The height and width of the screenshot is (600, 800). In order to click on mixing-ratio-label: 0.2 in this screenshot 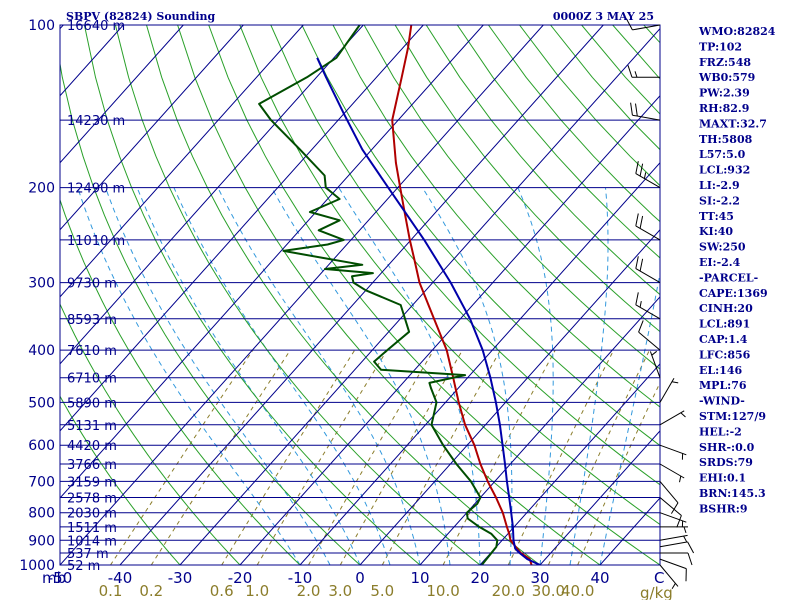, I will do `click(151, 591)`.